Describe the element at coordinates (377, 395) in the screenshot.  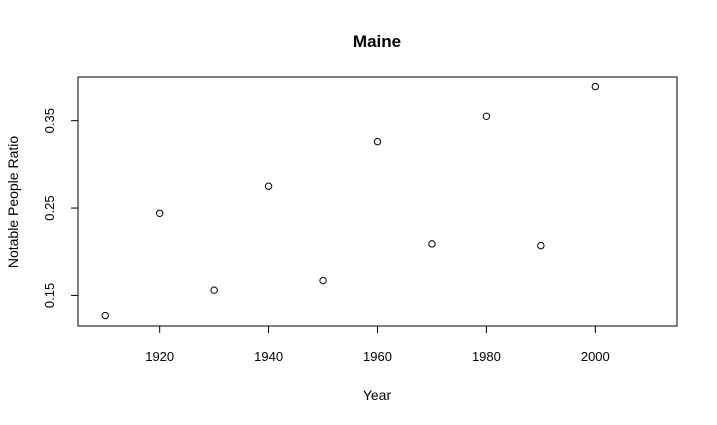
I see `x-axis-label: Year` at that location.